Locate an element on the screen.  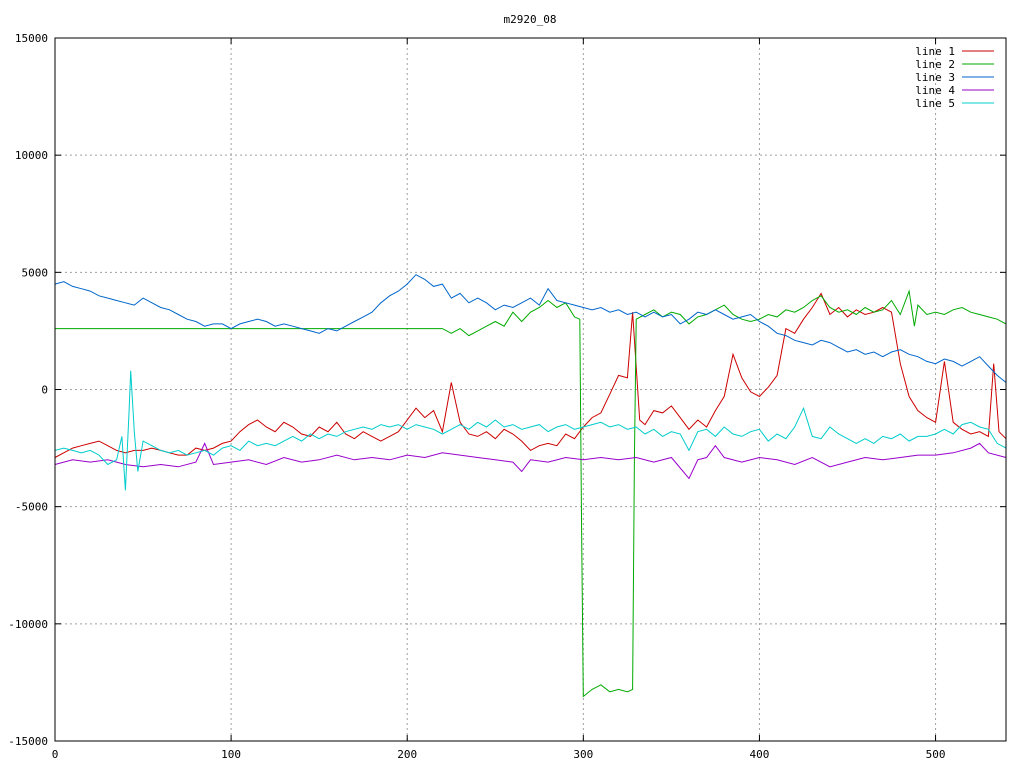
x-tick-label: 0 is located at coordinates (55, 754).